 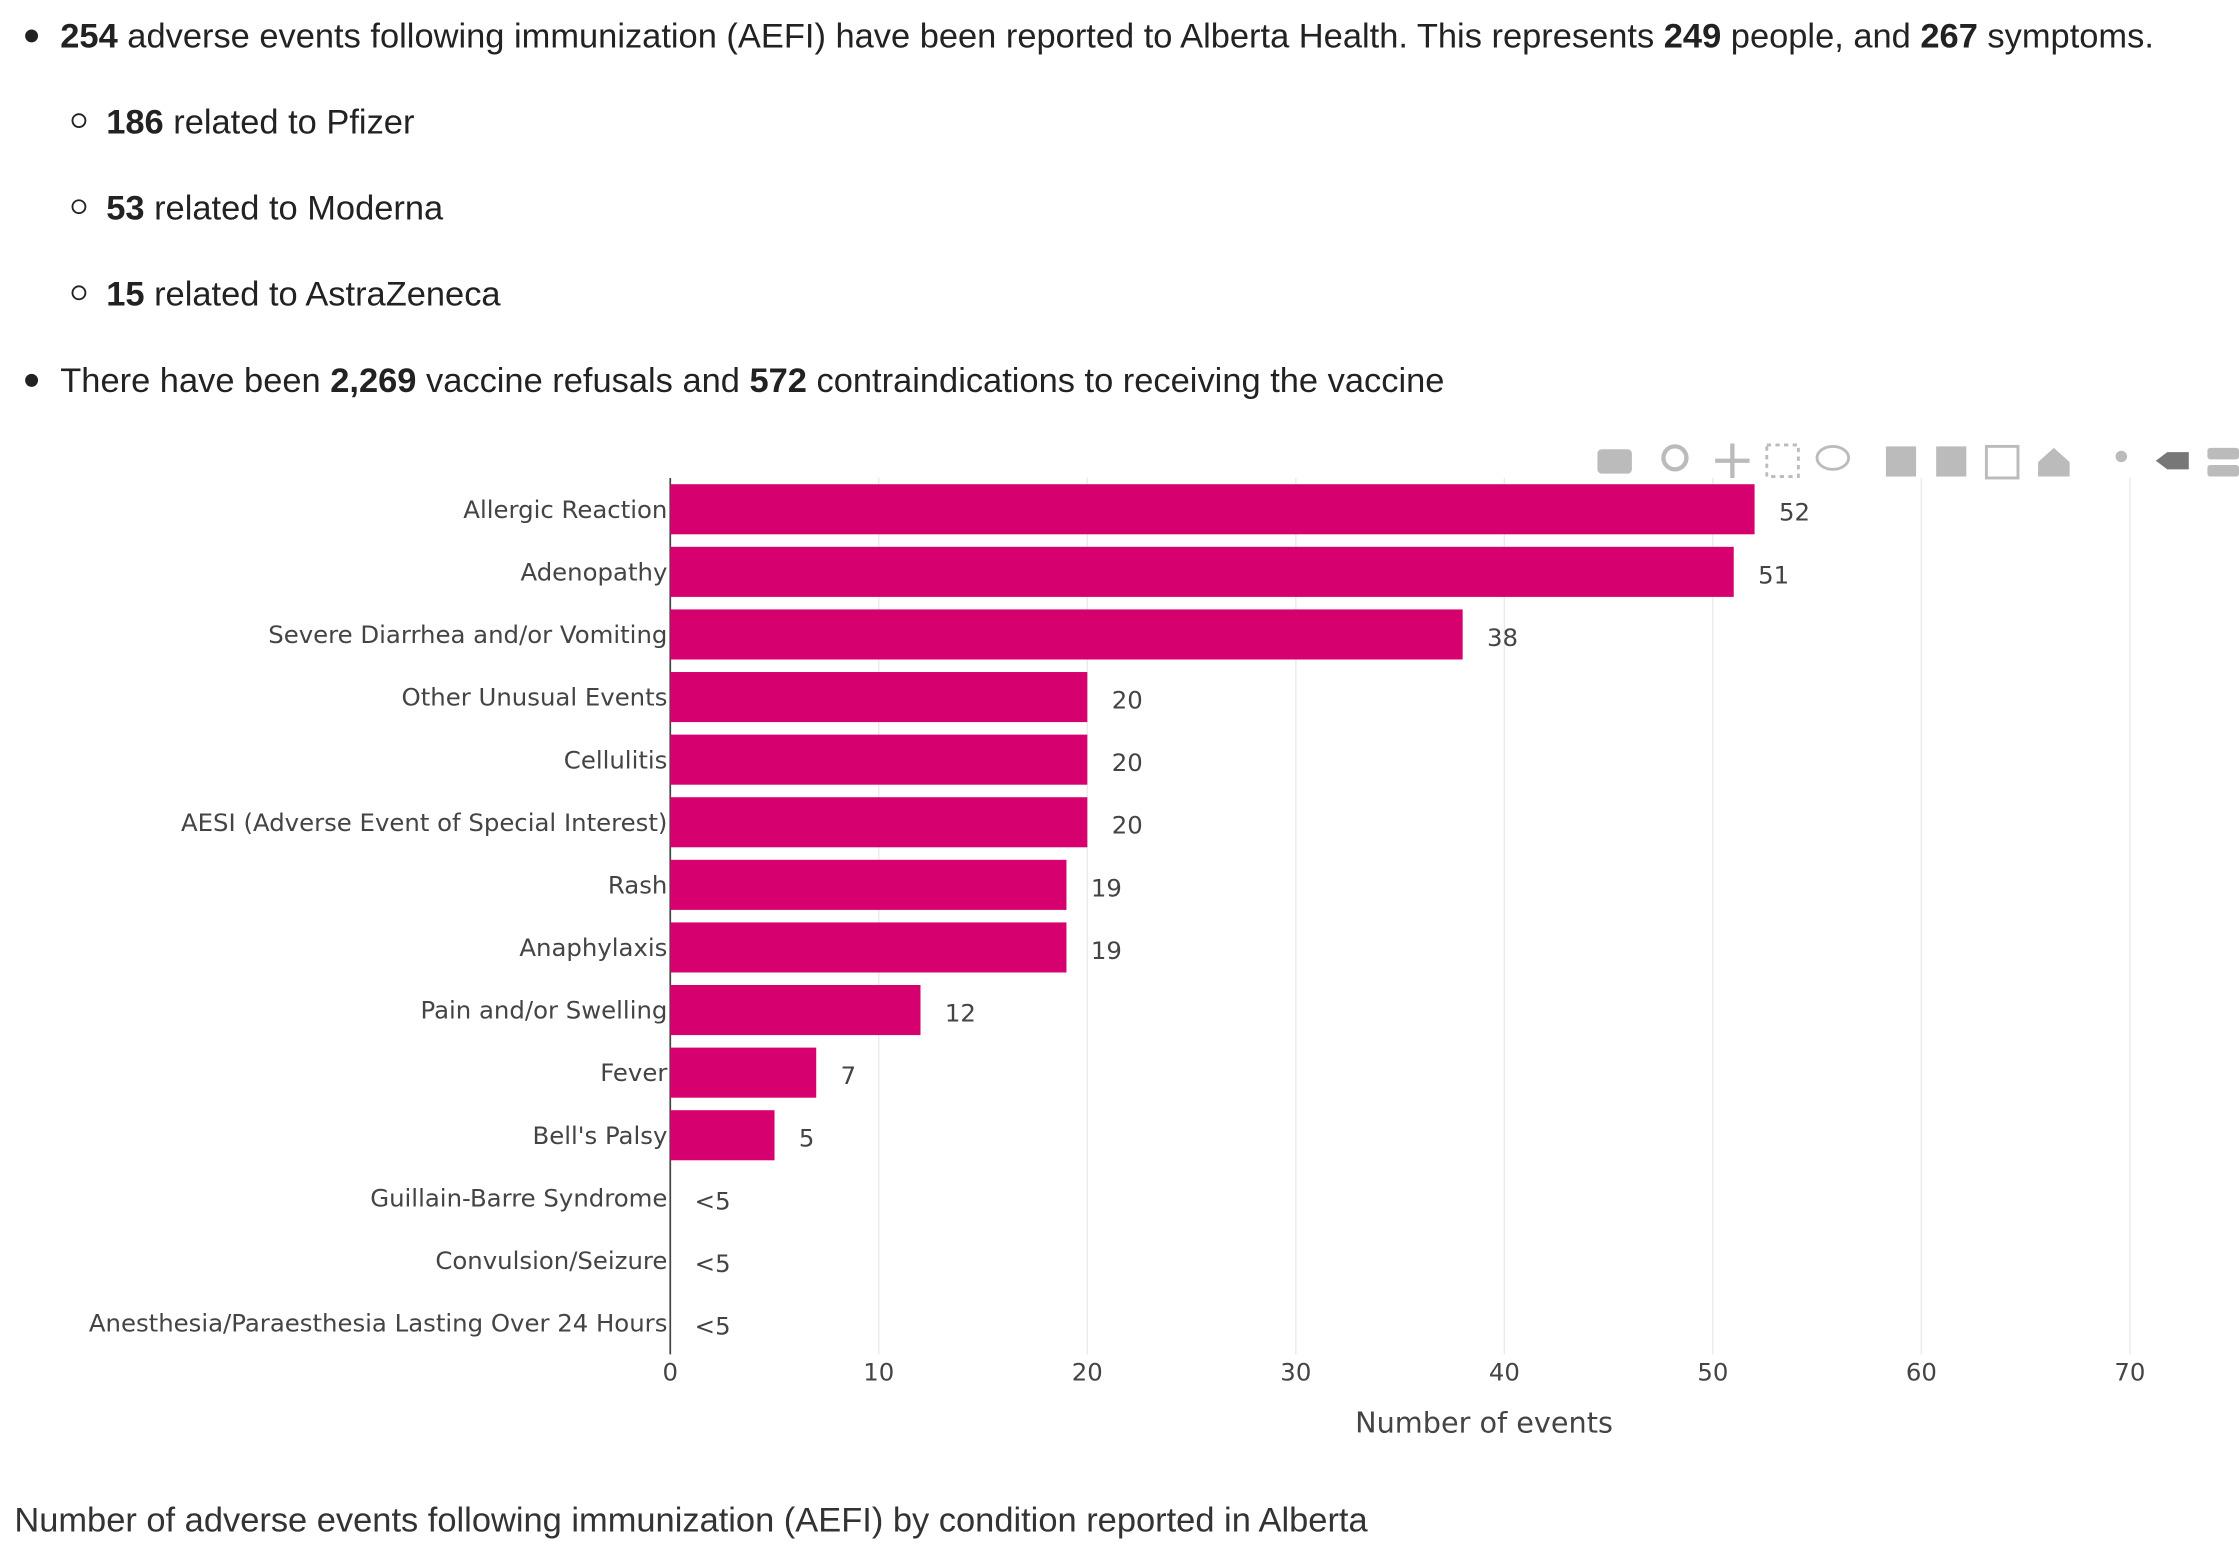 What do you see at coordinates (195, 381) in the screenshot?
I see `text-run: There have been` at bounding box center [195, 381].